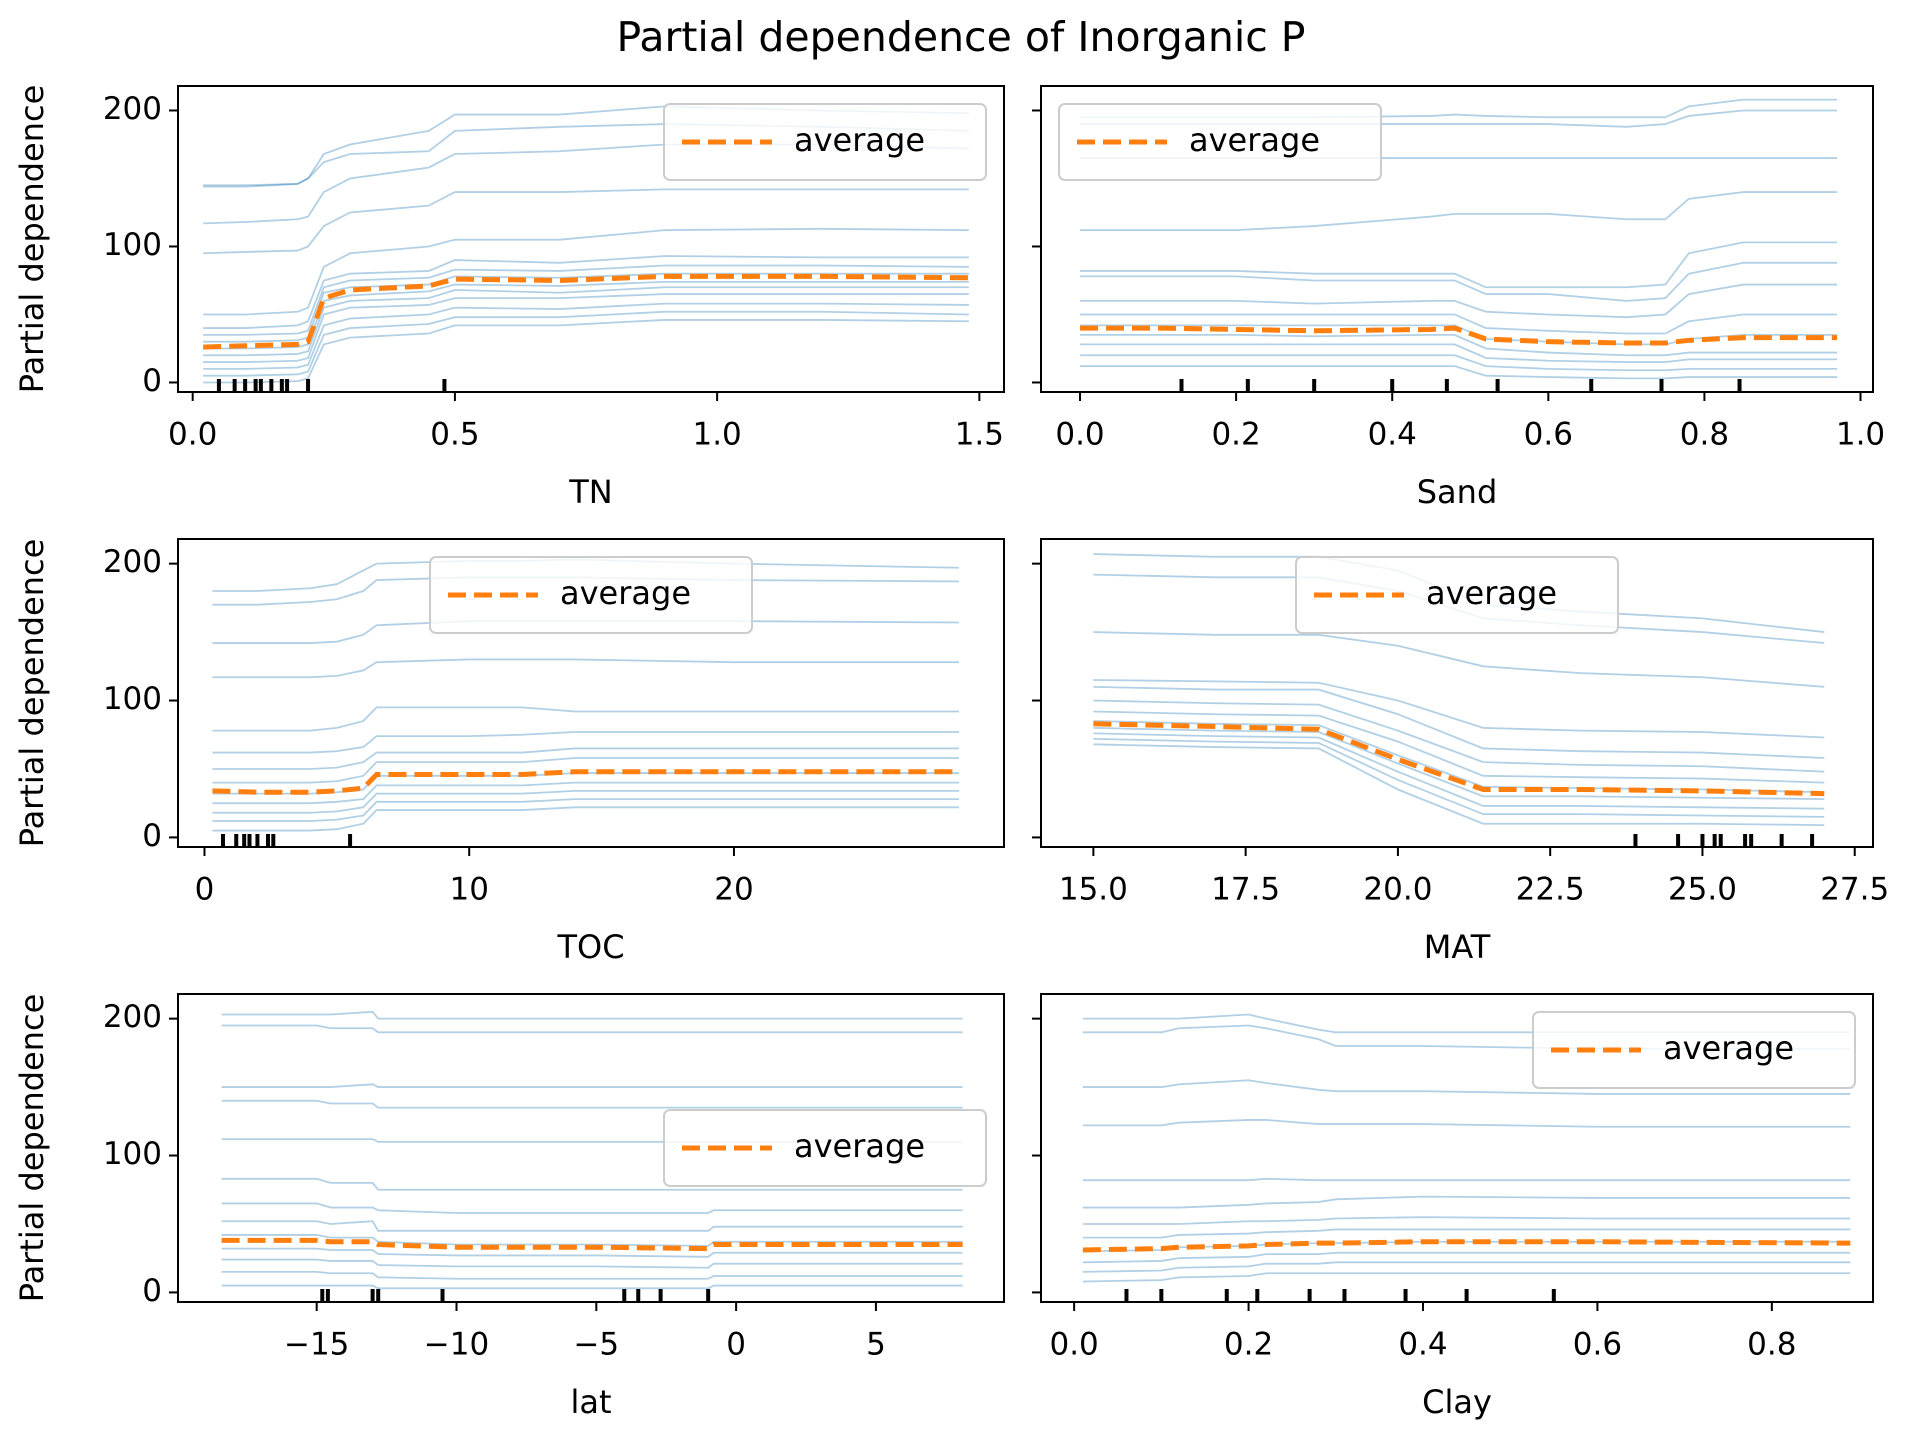  Describe the element at coordinates (1548, 435) in the screenshot. I see `x-tick-label: 0.6` at that location.